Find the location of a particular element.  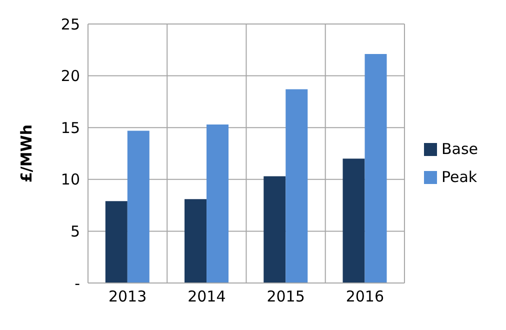

y-tick-label: 10 is located at coordinates (70, 179).